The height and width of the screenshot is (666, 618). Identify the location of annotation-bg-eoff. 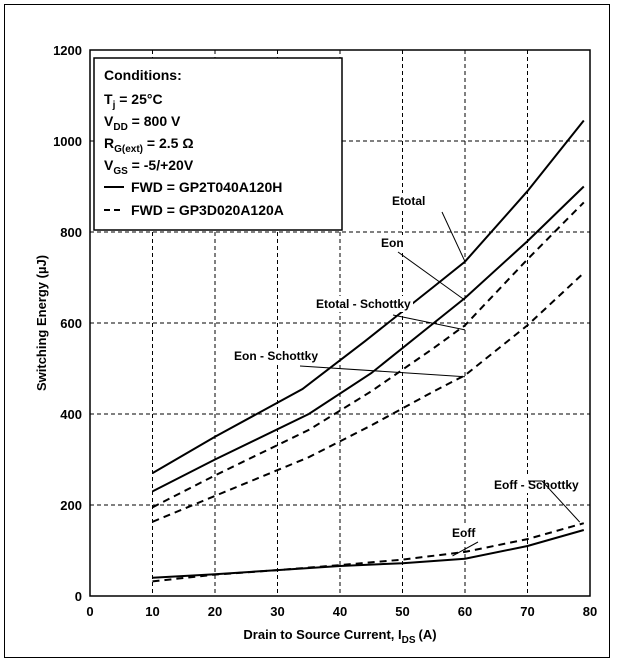
(464, 533).